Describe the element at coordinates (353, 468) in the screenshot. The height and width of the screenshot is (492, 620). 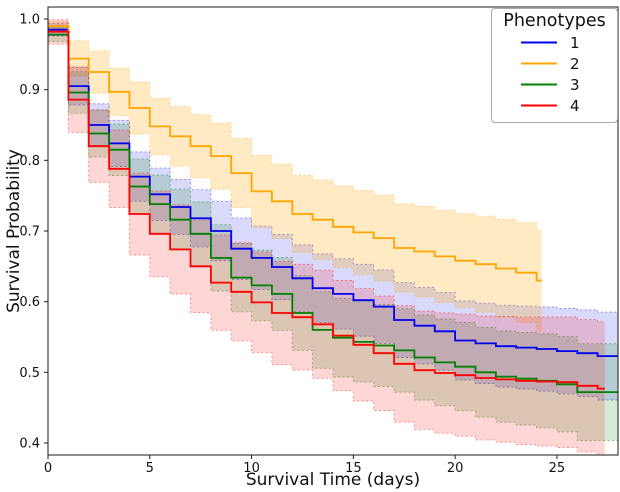
I see `x-tick-label: 15` at that location.